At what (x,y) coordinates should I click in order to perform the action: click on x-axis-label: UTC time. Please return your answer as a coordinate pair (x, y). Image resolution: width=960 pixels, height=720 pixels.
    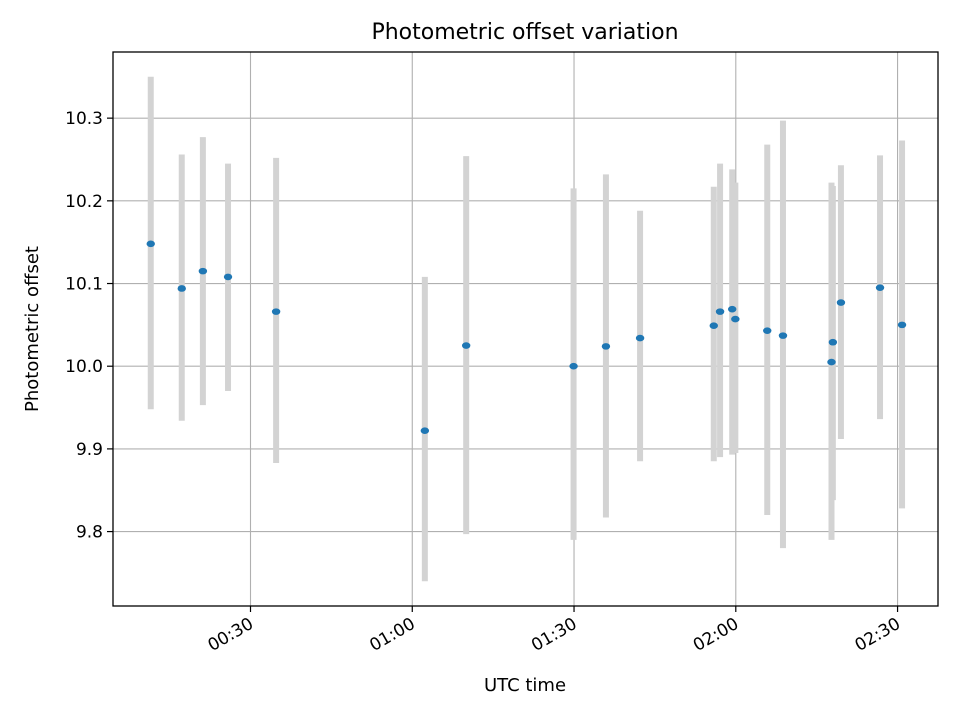
    Looking at the image, I should click on (525, 685).